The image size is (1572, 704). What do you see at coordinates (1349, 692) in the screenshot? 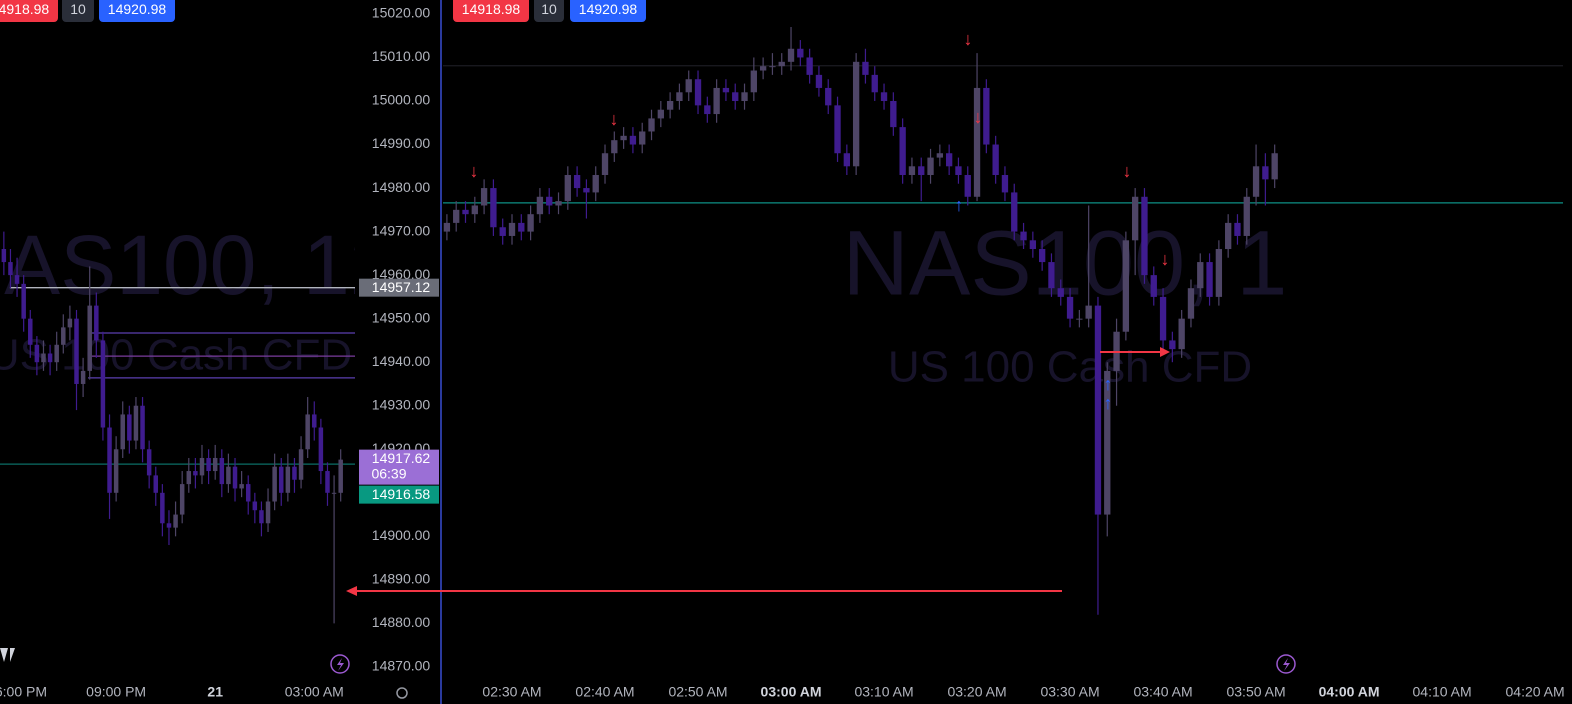
I see `x-tick-label: 04:00 AM` at bounding box center [1349, 692].